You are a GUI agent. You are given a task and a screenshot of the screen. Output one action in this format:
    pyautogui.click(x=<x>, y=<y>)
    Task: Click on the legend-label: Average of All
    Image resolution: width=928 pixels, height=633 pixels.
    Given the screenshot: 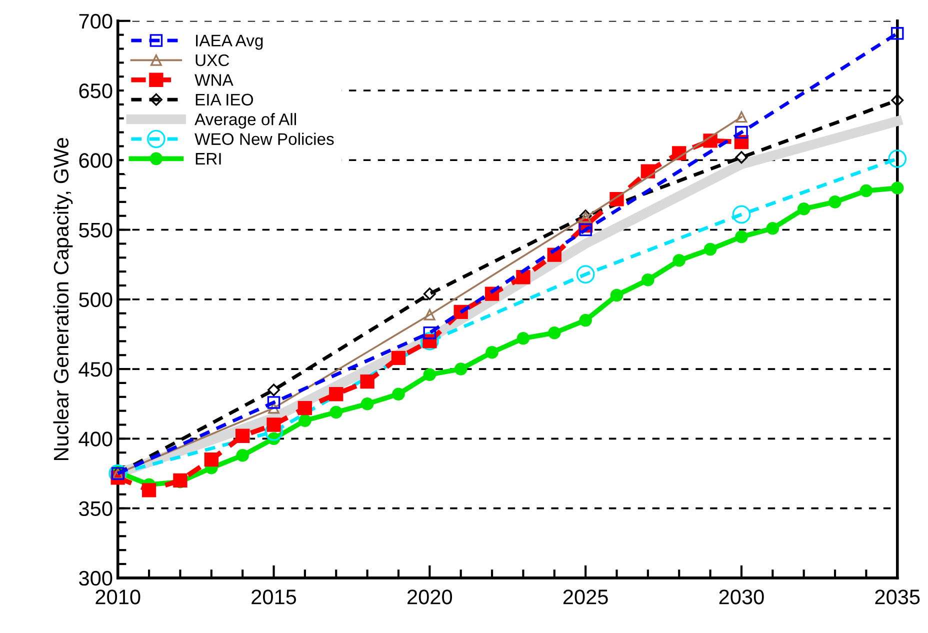 What is the action you would take?
    pyautogui.click(x=245, y=121)
    